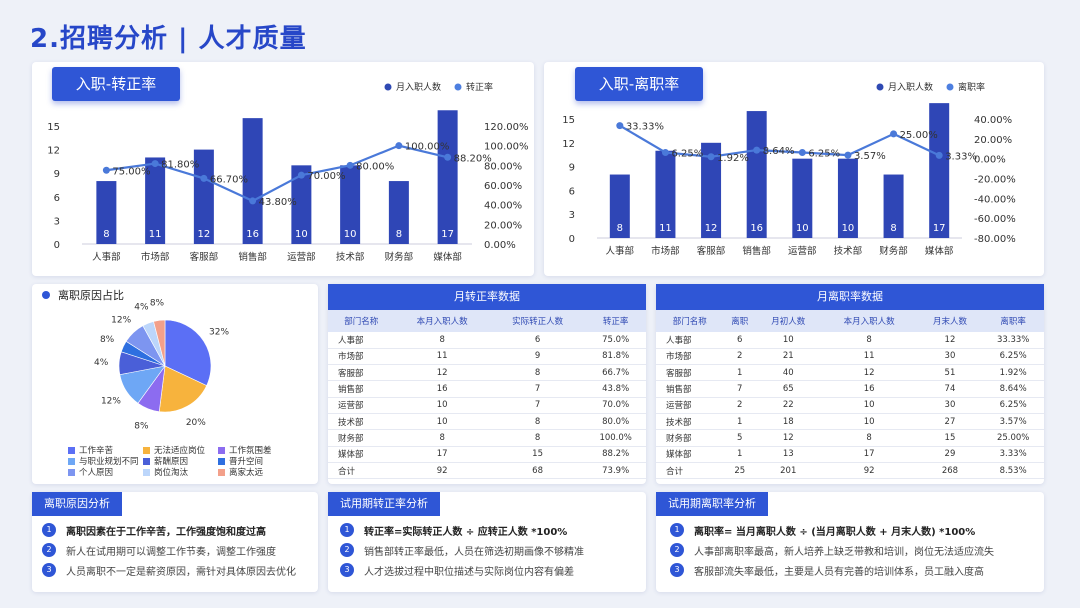  What do you see at coordinates (384, 504) in the screenshot?
I see `analysis2-title: 试用期转正率分析` at bounding box center [384, 504].